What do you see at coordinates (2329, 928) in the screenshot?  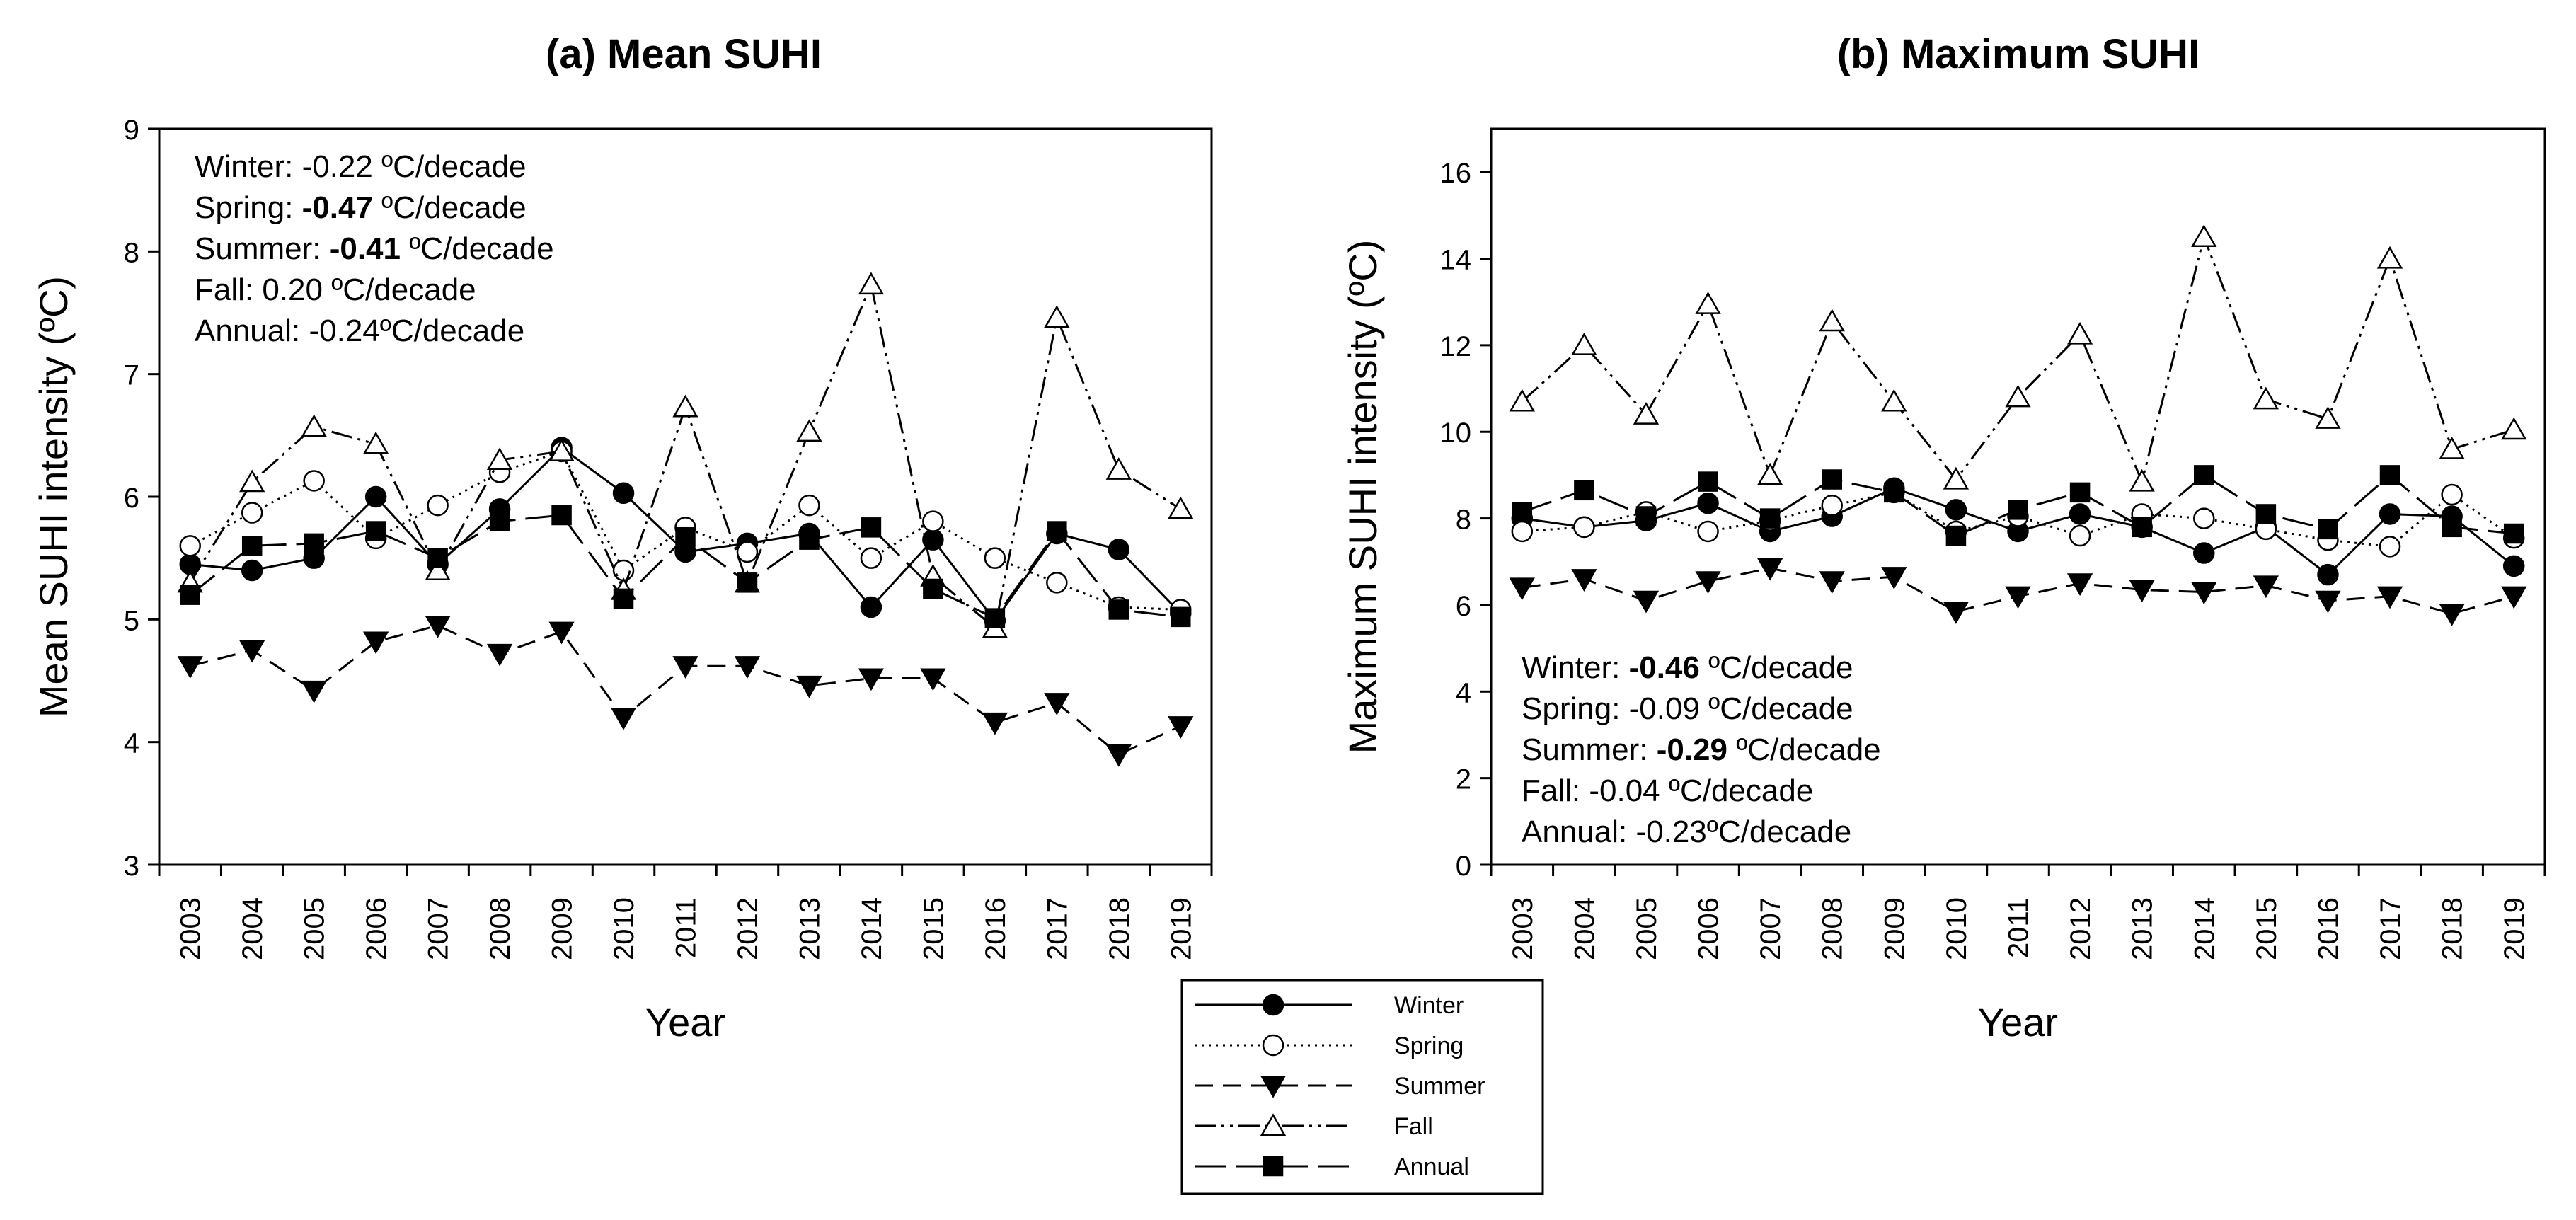 I see `x-tick-label: 2016` at bounding box center [2329, 928].